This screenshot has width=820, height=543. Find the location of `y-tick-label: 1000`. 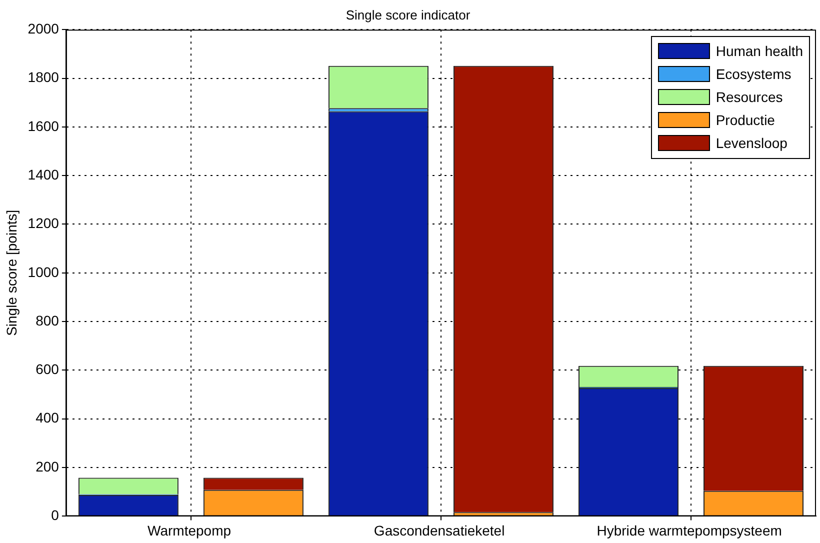

y-tick-label: 1000 is located at coordinates (44, 272).